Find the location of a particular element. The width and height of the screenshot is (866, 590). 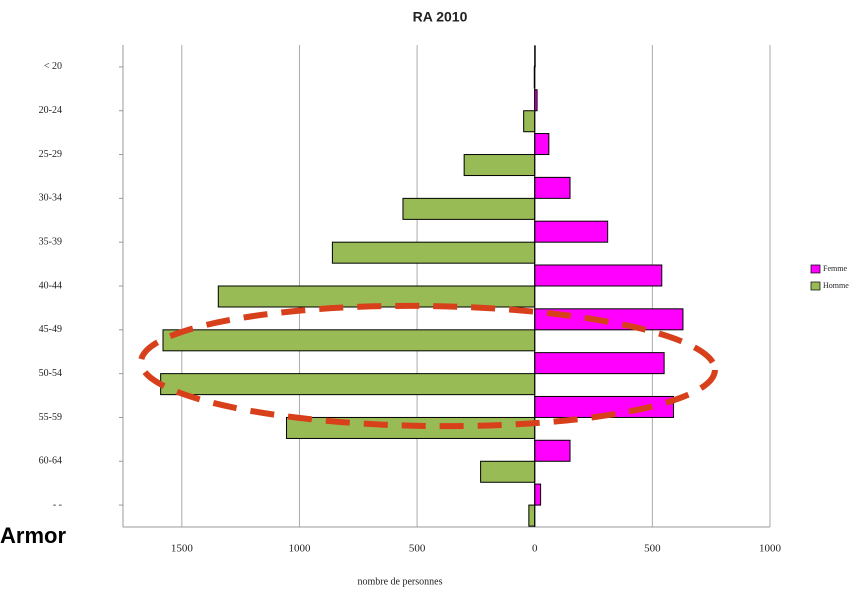

y-tick-label: 45-49 is located at coordinates (50, 329).